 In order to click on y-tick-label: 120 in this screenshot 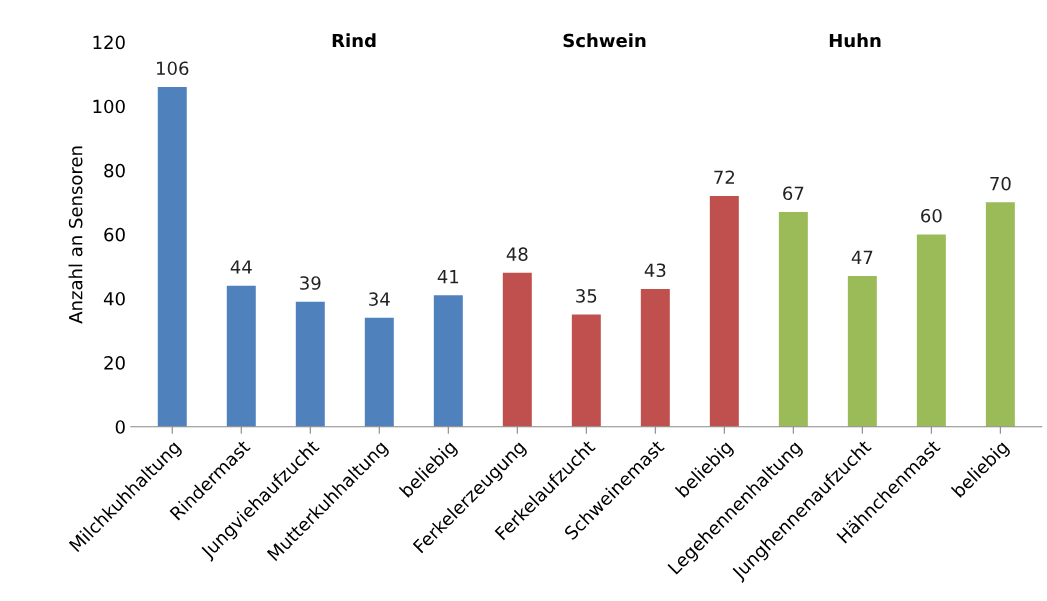, I will do `click(109, 42)`.